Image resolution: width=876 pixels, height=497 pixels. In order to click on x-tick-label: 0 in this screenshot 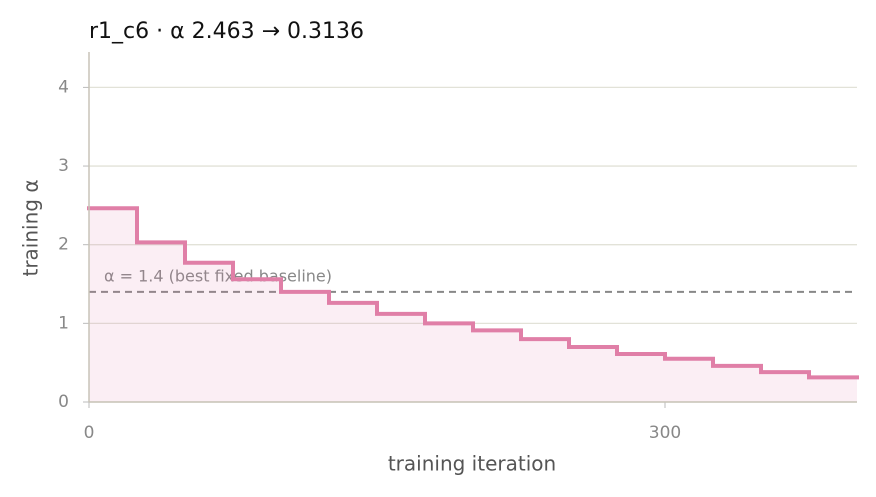, I will do `click(89, 433)`.